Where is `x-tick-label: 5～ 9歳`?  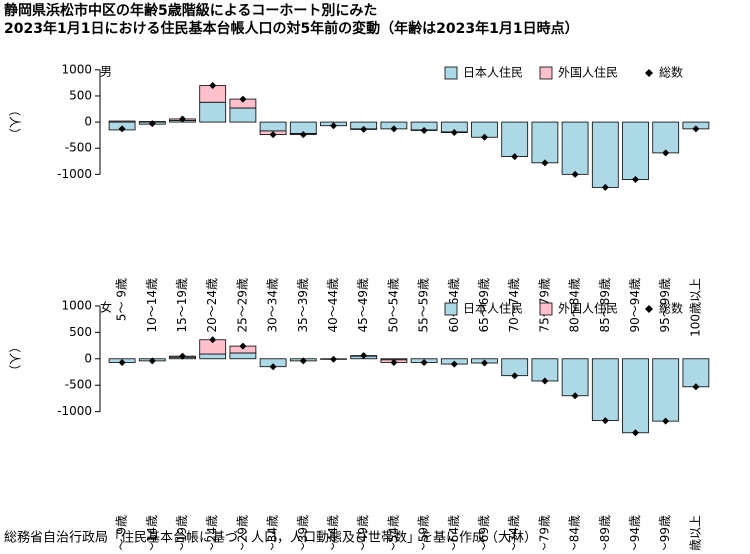 x-tick-label: 5～ 9歳 is located at coordinates (122, 299).